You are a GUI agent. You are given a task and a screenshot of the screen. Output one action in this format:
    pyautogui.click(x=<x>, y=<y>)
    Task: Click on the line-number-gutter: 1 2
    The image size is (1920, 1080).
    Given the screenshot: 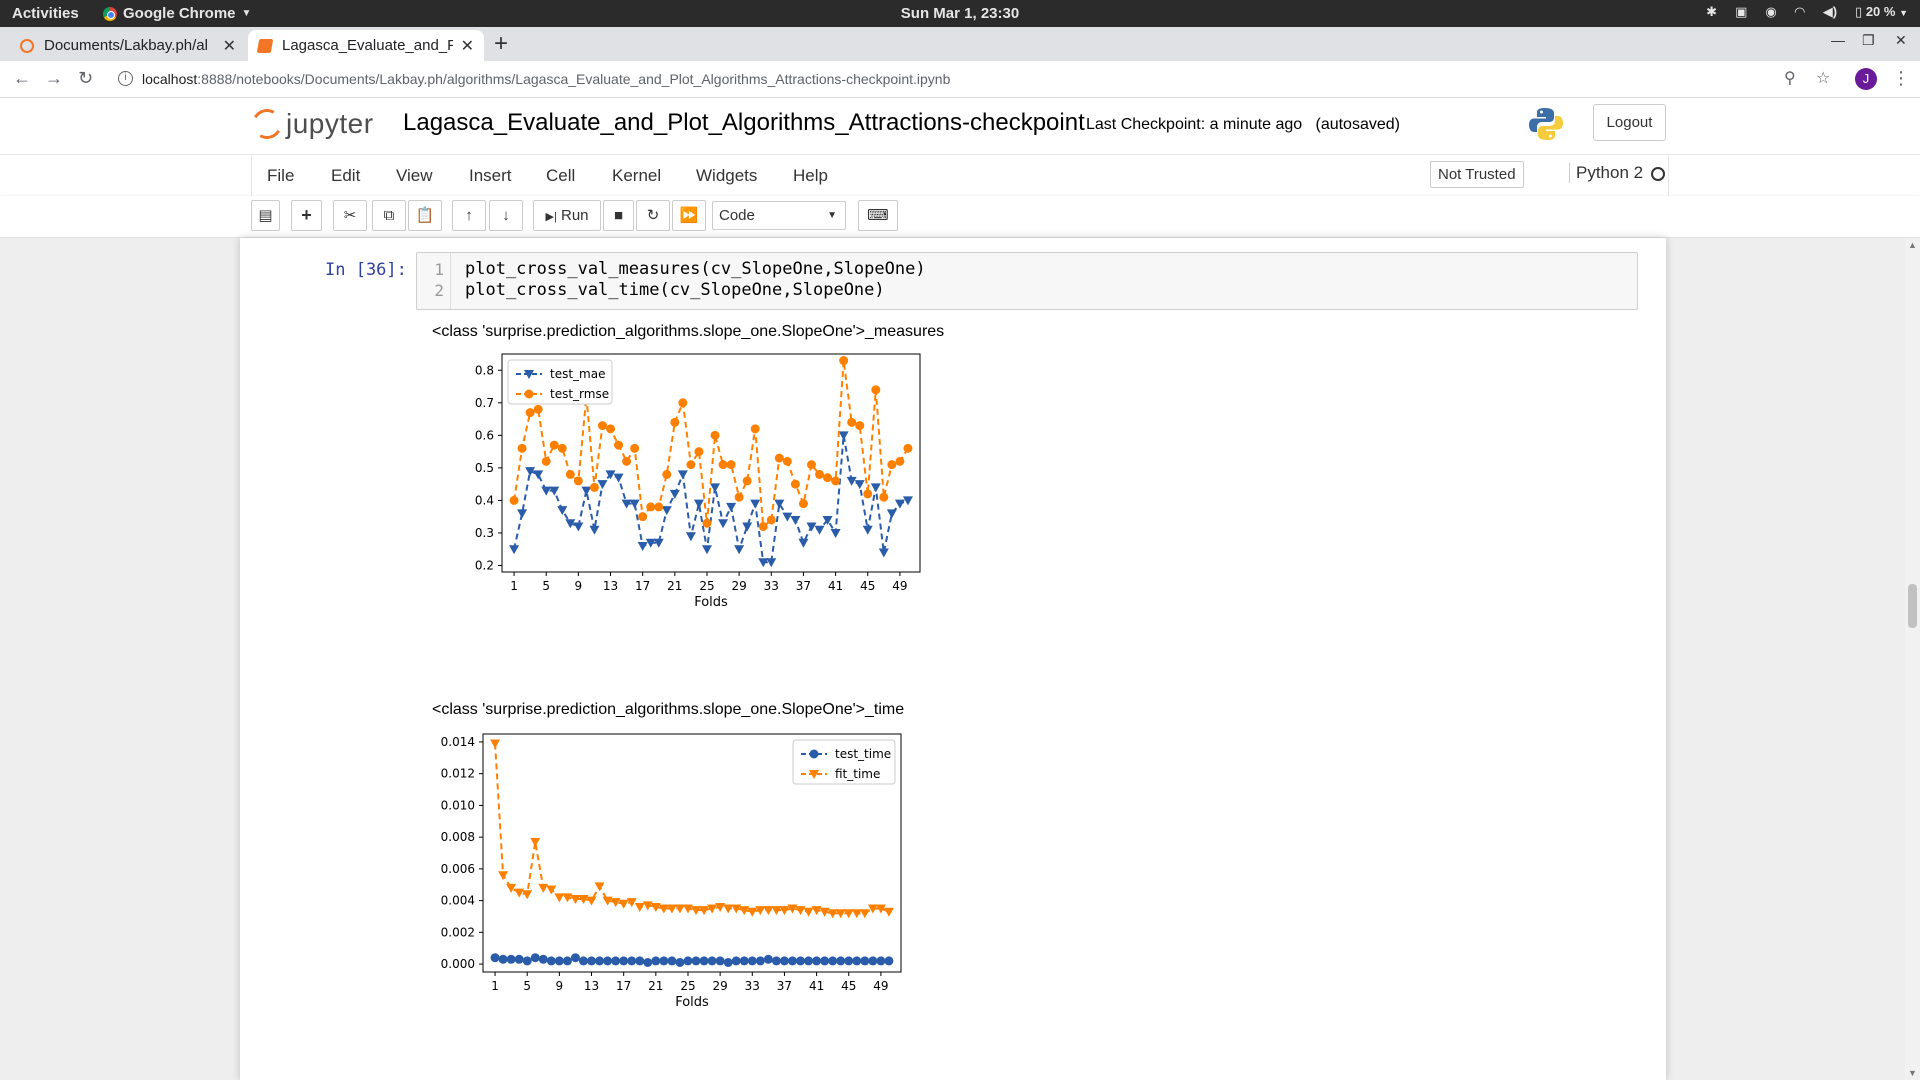 What is the action you would take?
    pyautogui.click(x=434, y=281)
    